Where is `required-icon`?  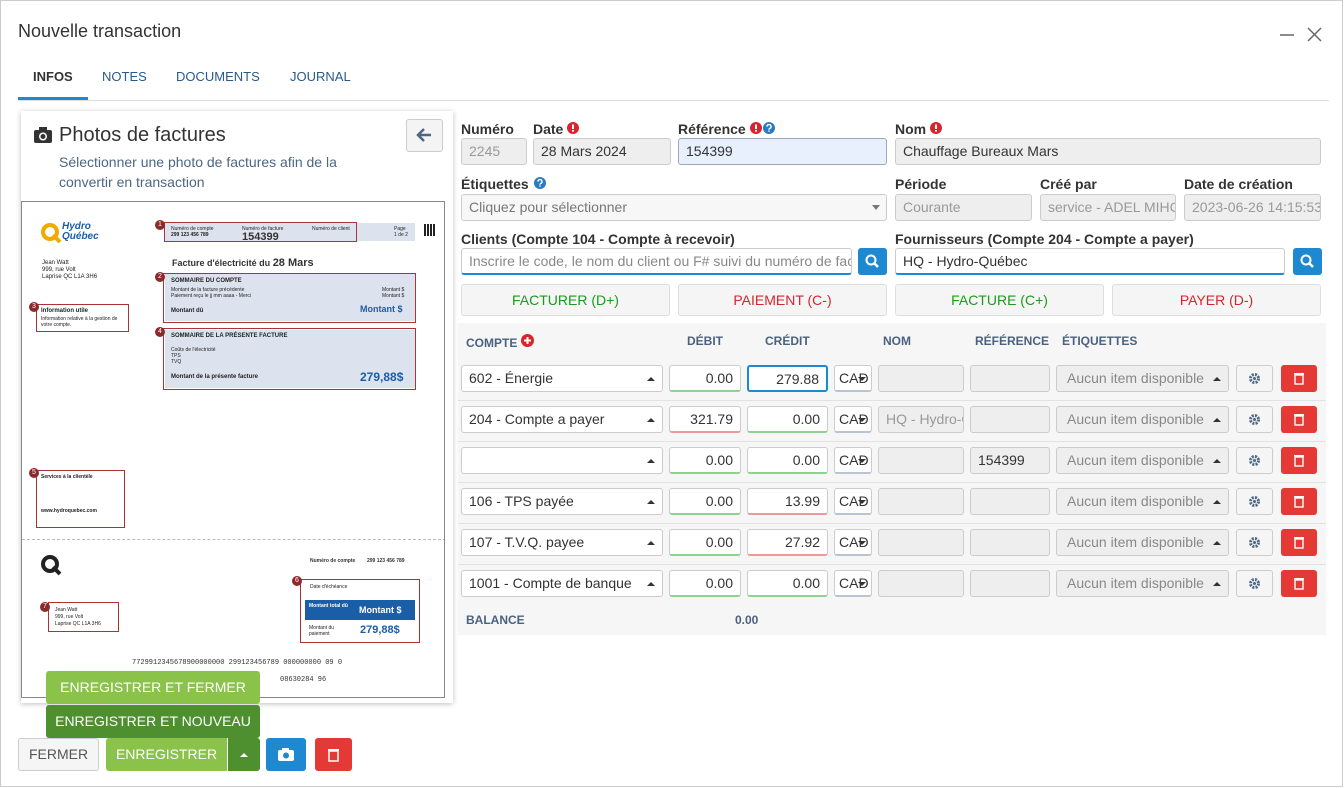 required-icon is located at coordinates (755, 128).